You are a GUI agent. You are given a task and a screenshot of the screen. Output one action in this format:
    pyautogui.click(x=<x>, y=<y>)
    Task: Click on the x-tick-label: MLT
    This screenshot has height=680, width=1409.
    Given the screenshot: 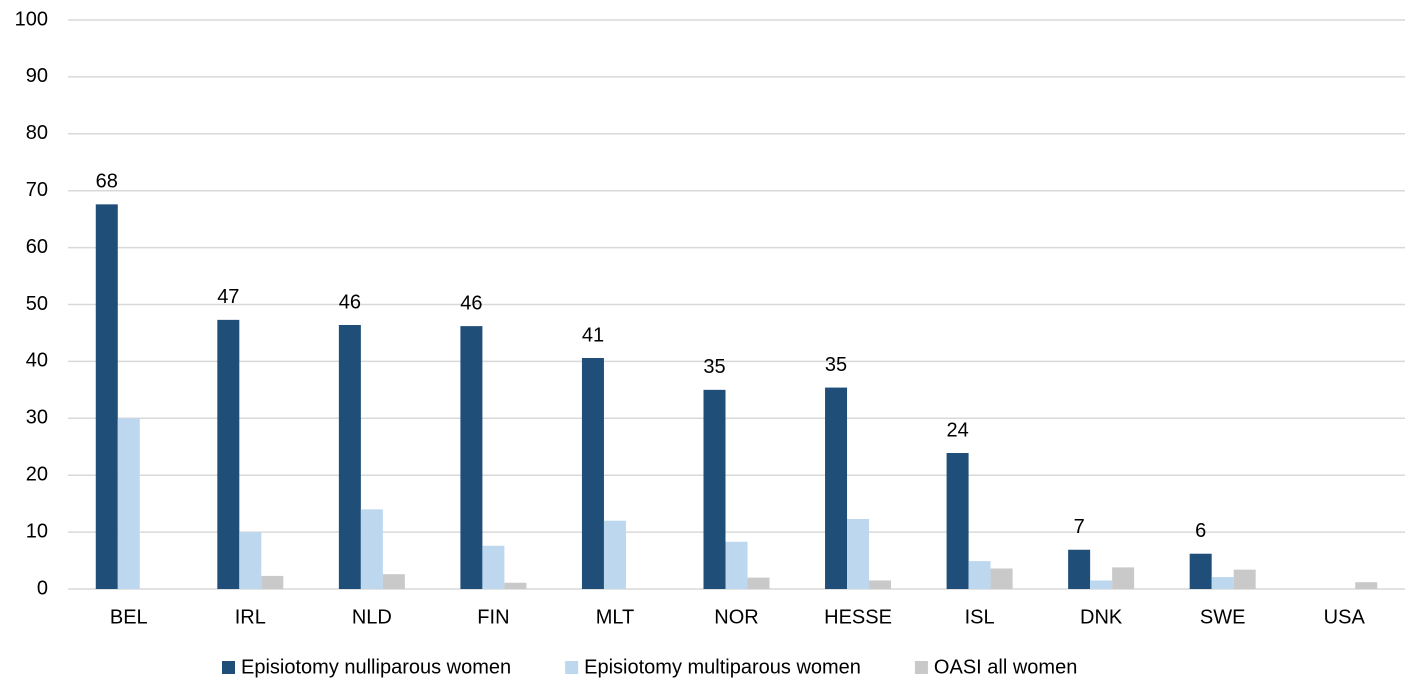 What is the action you would take?
    pyautogui.click(x=615, y=617)
    